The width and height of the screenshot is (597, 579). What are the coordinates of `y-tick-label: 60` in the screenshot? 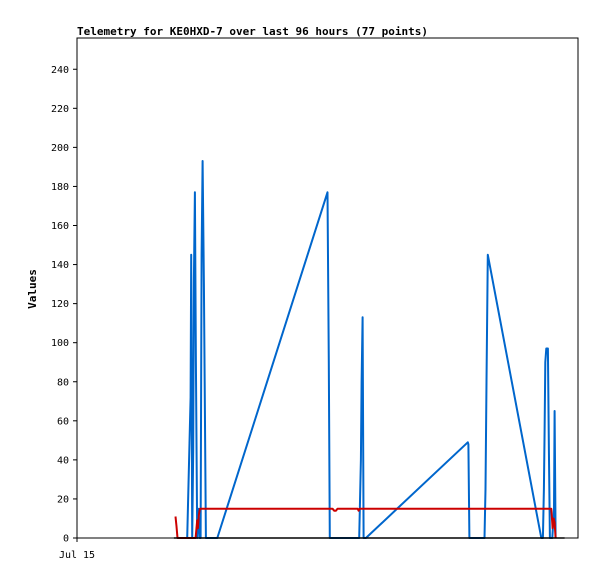 It's located at (63, 421).